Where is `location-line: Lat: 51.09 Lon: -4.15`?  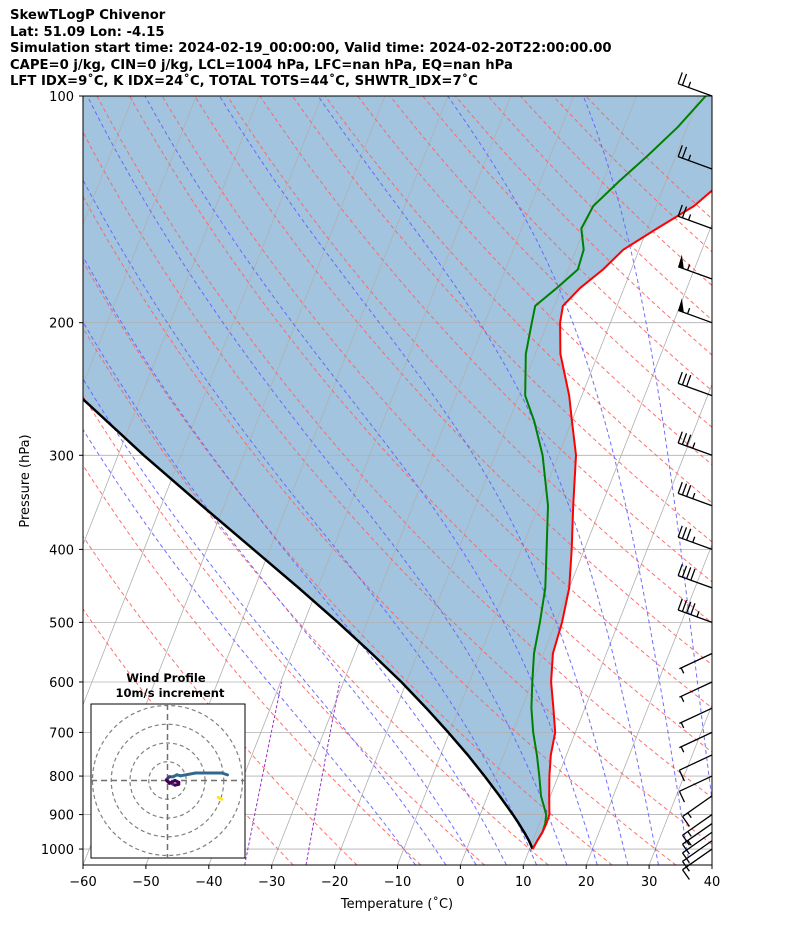 location-line: Lat: 51.09 Lon: -4.15 is located at coordinates (87, 32).